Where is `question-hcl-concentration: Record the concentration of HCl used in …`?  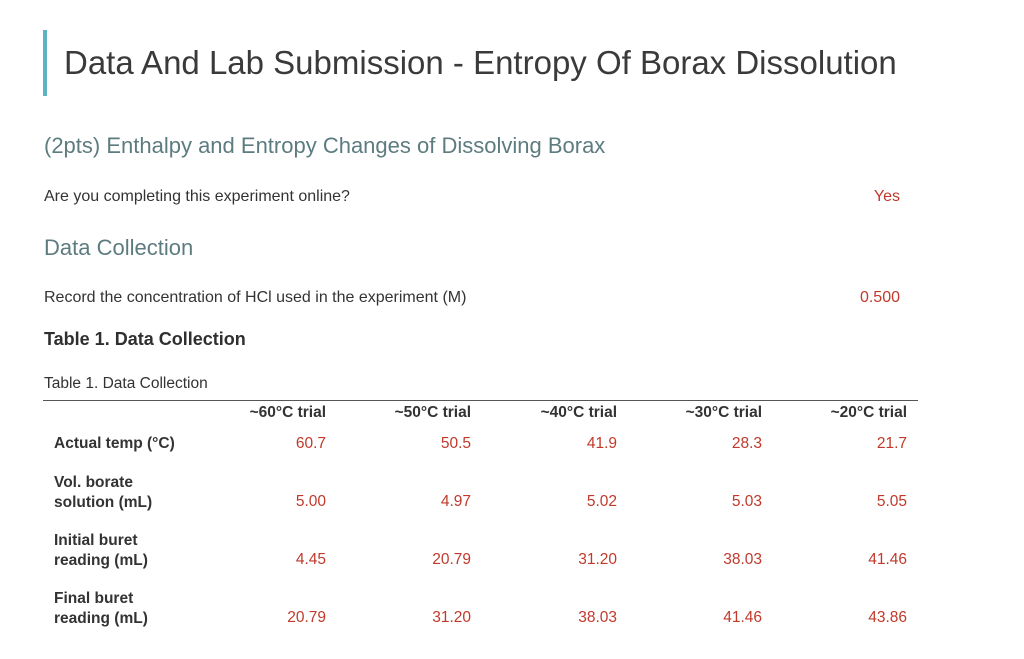
question-hcl-concentration: Record the concentration of HCl used in … is located at coordinates (255, 297).